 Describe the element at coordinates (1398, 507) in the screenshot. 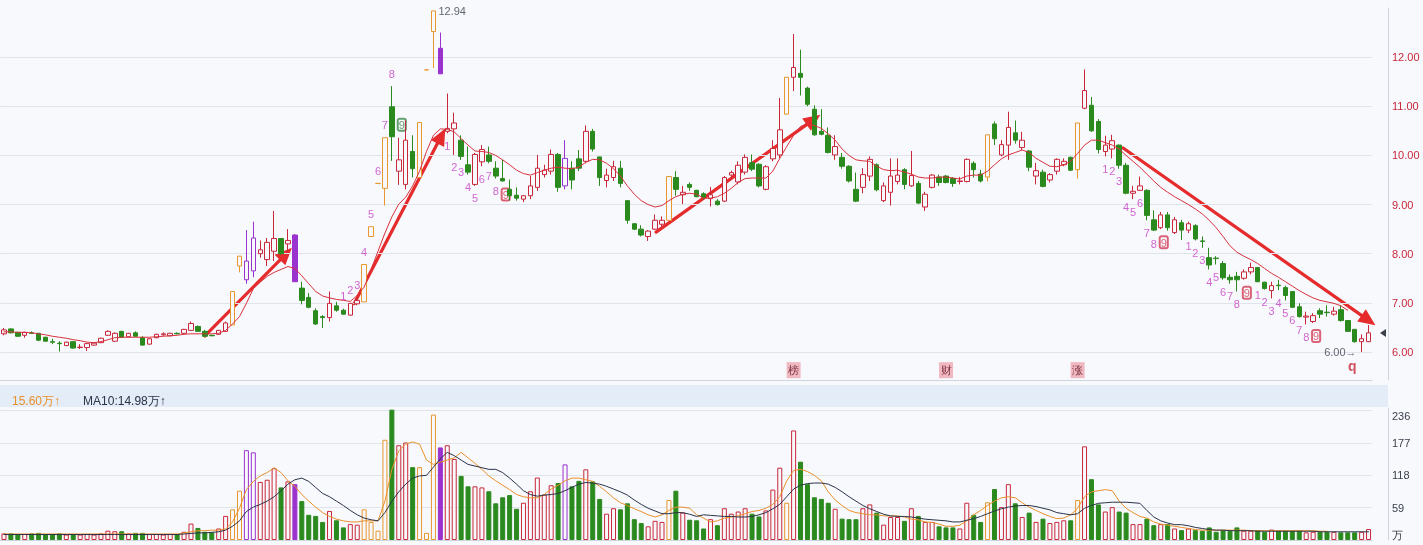

I see `y-tick-label: 59` at that location.